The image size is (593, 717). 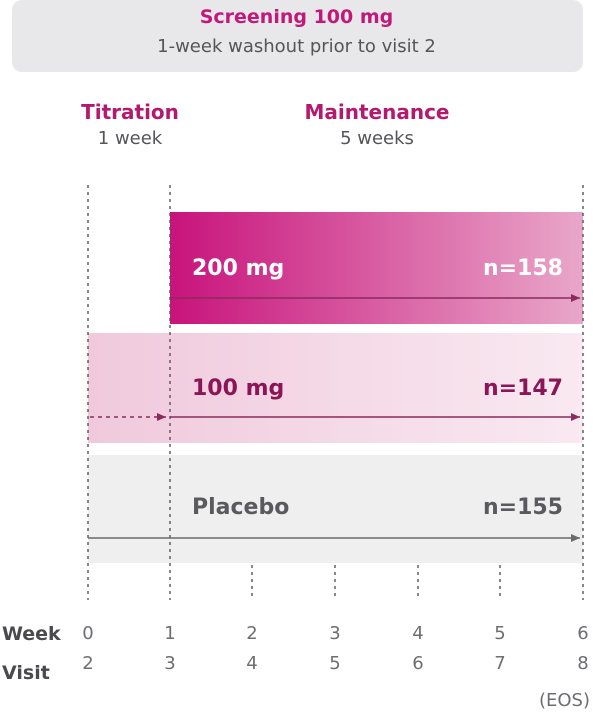 What do you see at coordinates (252, 663) in the screenshot?
I see `visit-tick: 4` at bounding box center [252, 663].